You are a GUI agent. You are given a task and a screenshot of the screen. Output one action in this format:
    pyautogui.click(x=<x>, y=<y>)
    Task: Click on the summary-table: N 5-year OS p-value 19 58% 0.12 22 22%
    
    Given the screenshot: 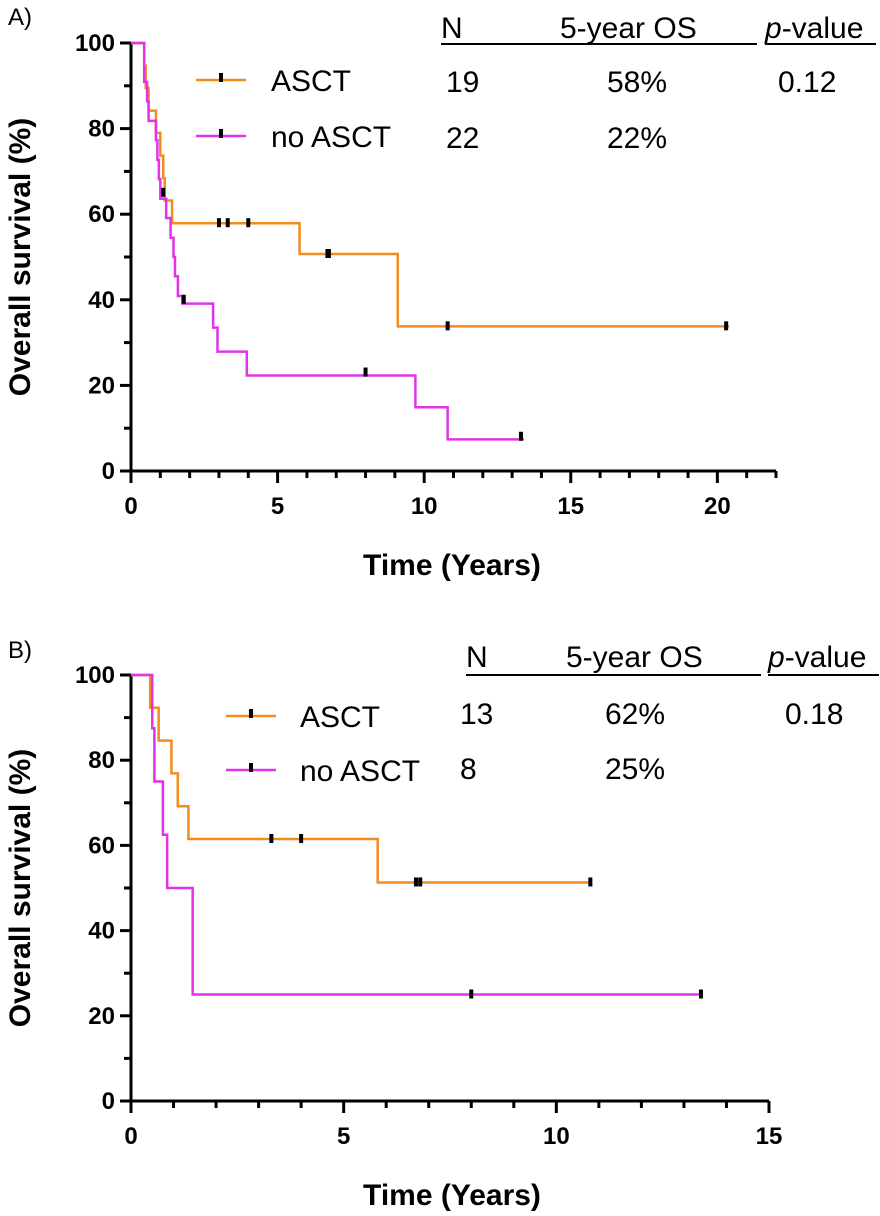 What is the action you would take?
    pyautogui.click(x=658, y=83)
    